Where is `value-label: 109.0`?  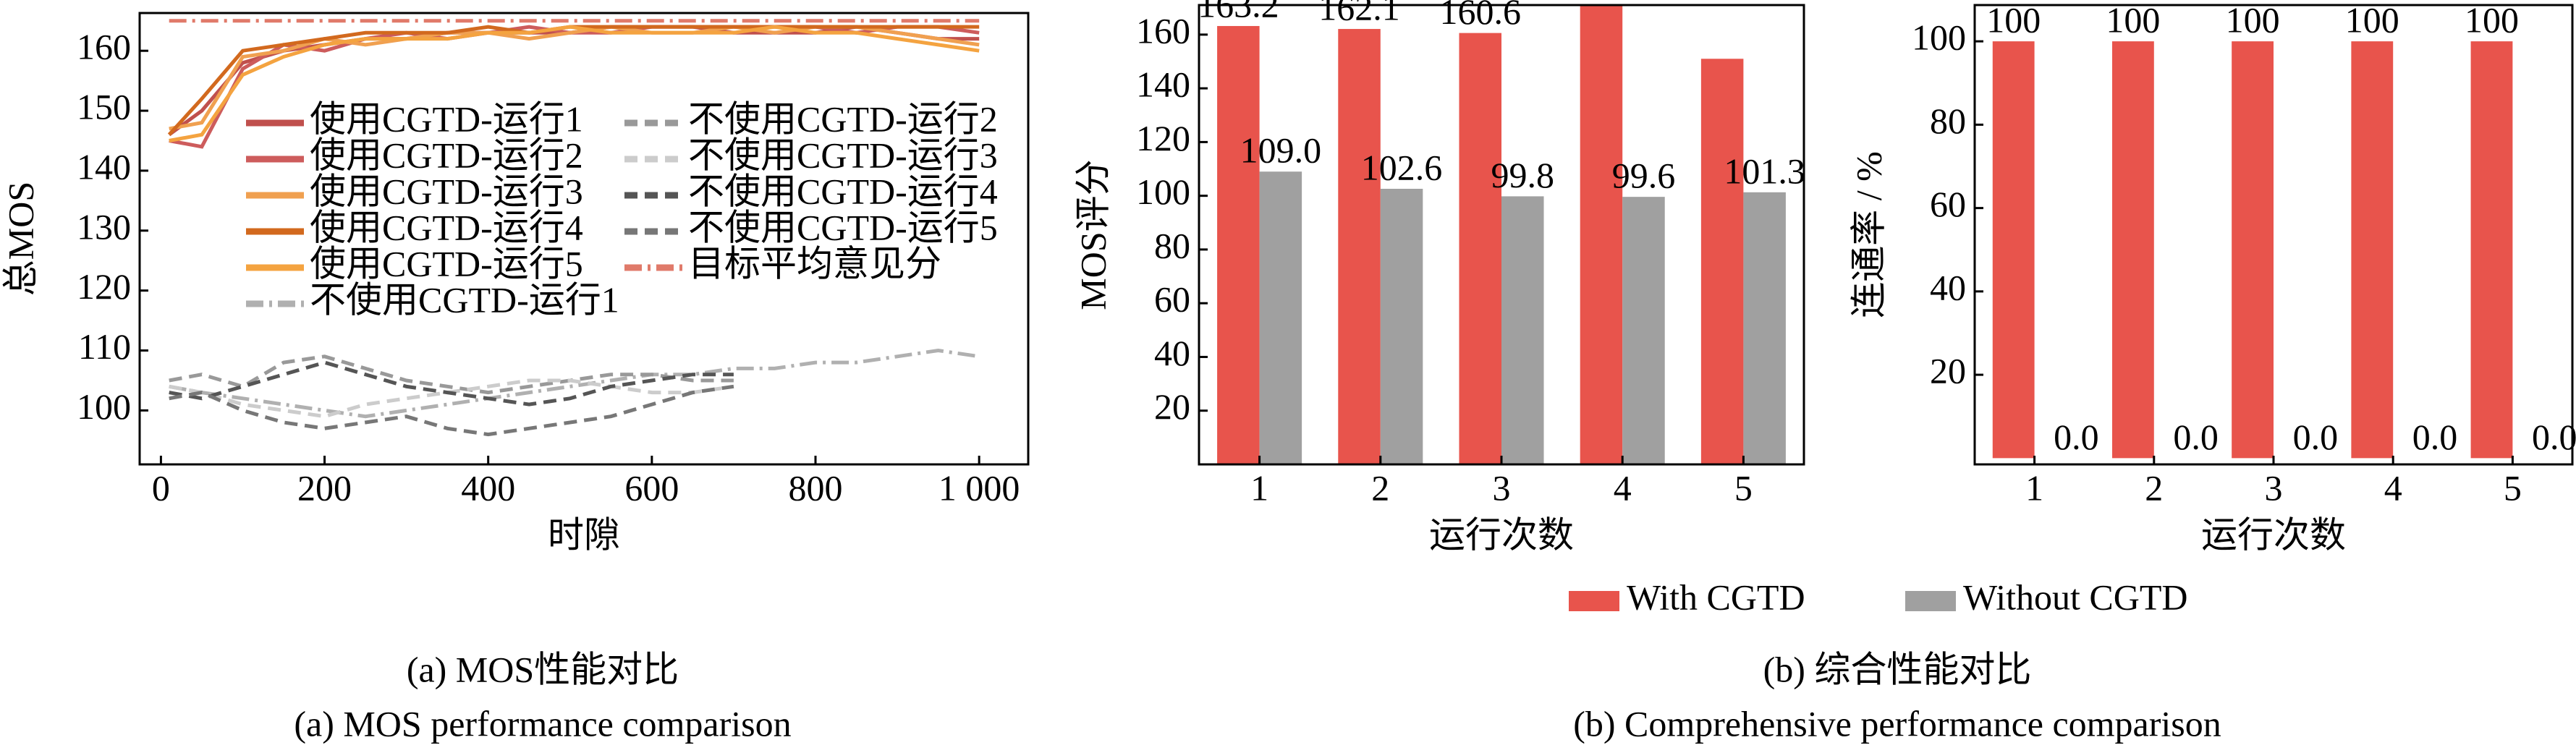
value-label: 109.0 is located at coordinates (1281, 151).